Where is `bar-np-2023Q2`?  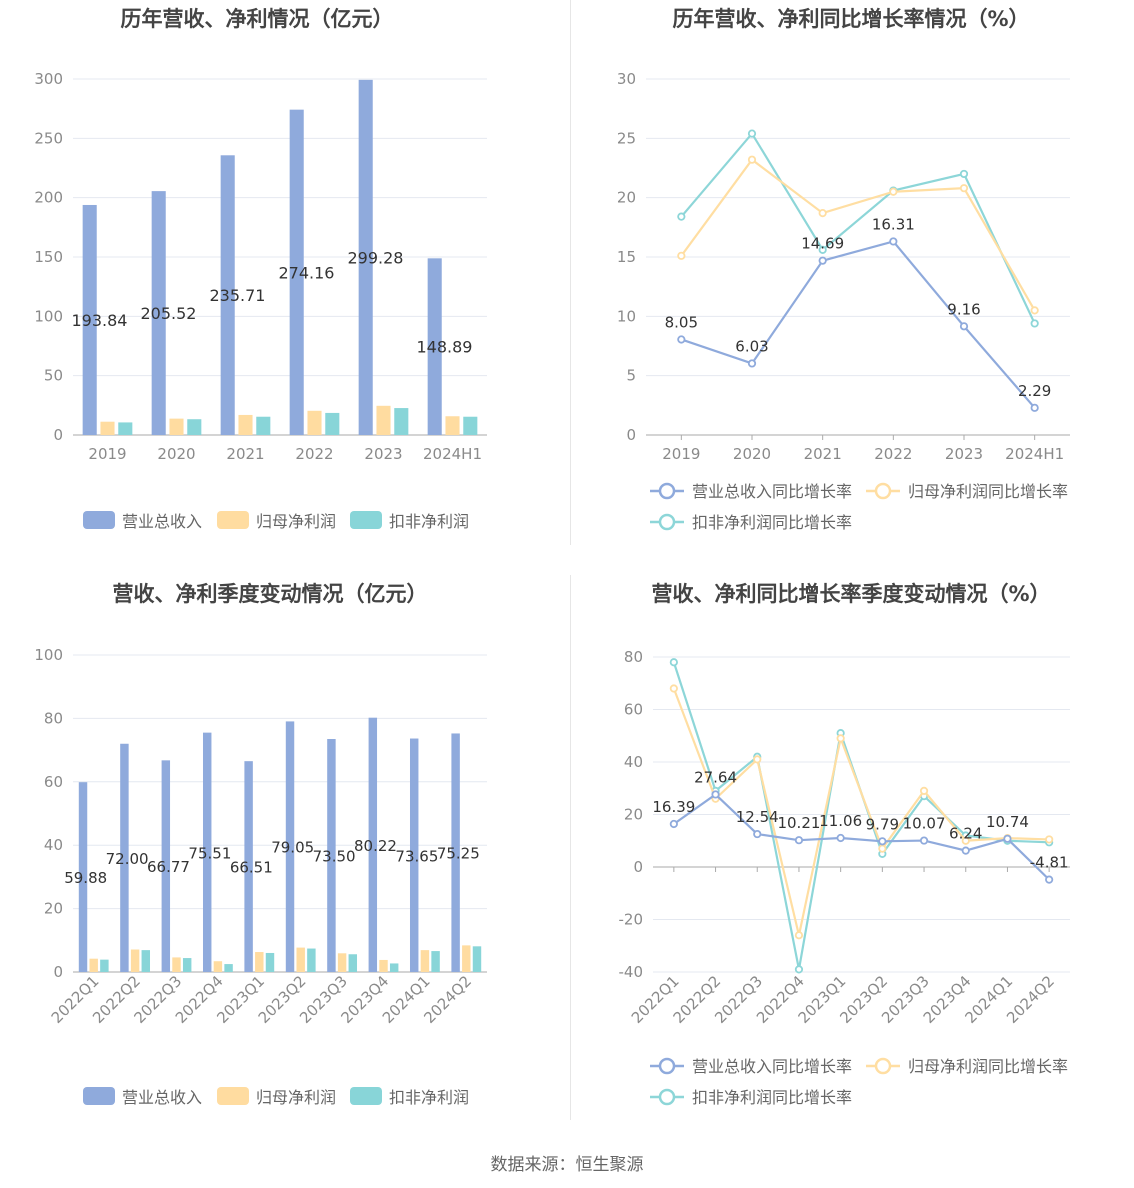 bar-np-2023Q2 is located at coordinates (300, 959).